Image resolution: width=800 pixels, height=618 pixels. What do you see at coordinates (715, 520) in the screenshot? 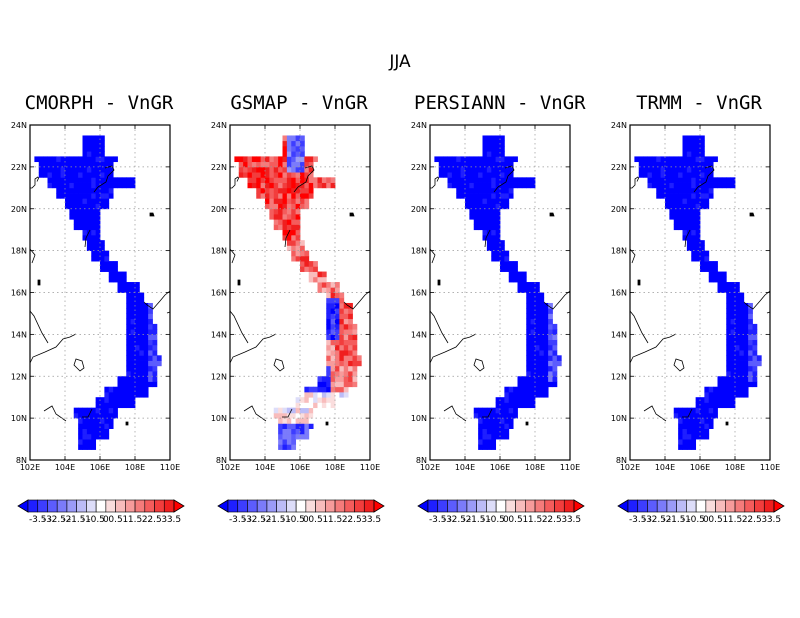
I see `colorbar-label: 0.5` at bounding box center [715, 520].